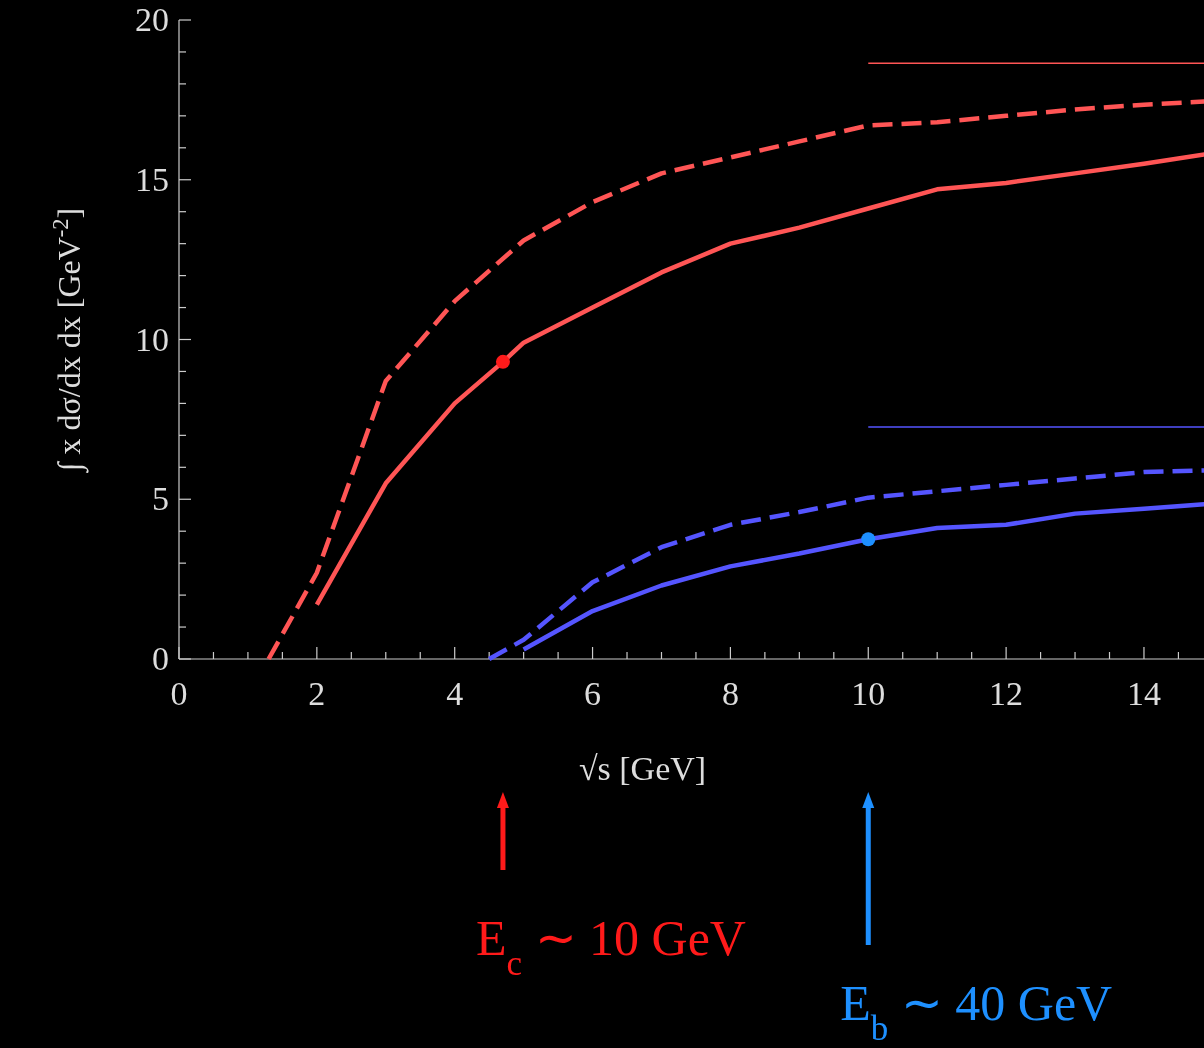 This screenshot has height=1048, width=1204. Describe the element at coordinates (610, 946) in the screenshot. I see `text: E$_{c}$ ∼ 10 GeV` at that location.